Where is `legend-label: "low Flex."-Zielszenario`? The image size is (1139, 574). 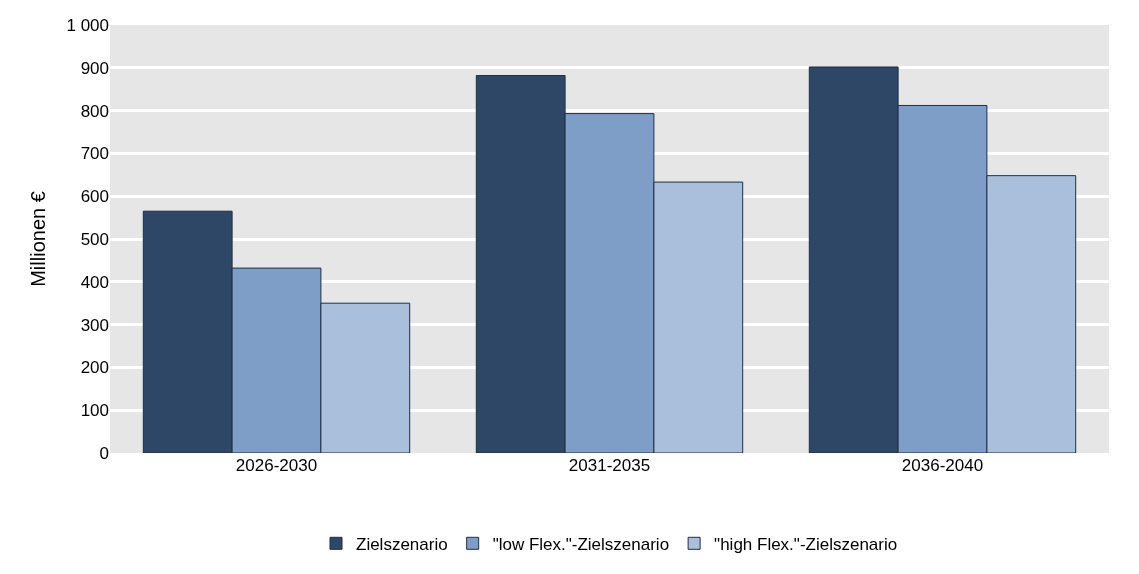 legend-label: "low Flex."-Zielszenario is located at coordinates (581, 544).